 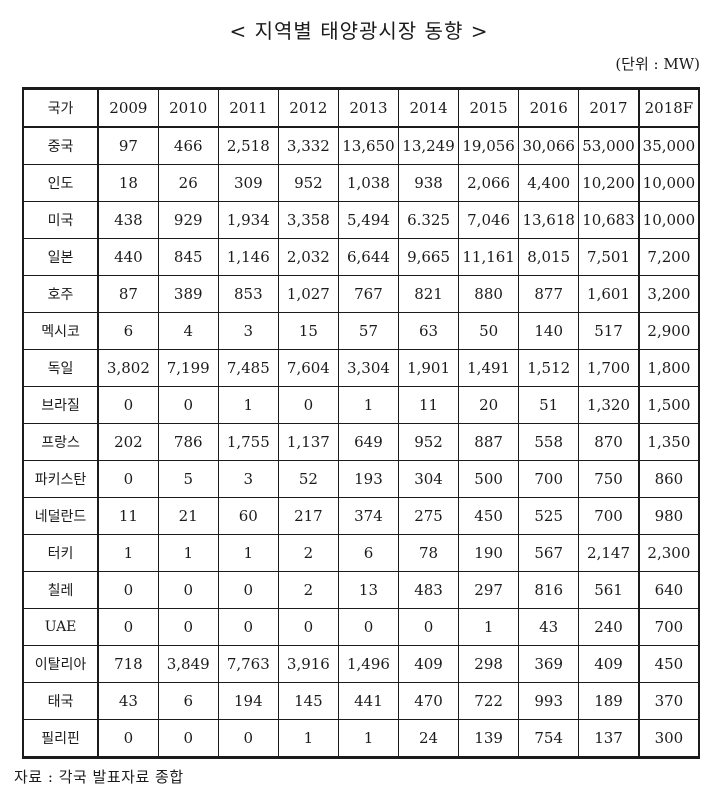 I want to click on value-cell: 13, so click(x=368, y=590).